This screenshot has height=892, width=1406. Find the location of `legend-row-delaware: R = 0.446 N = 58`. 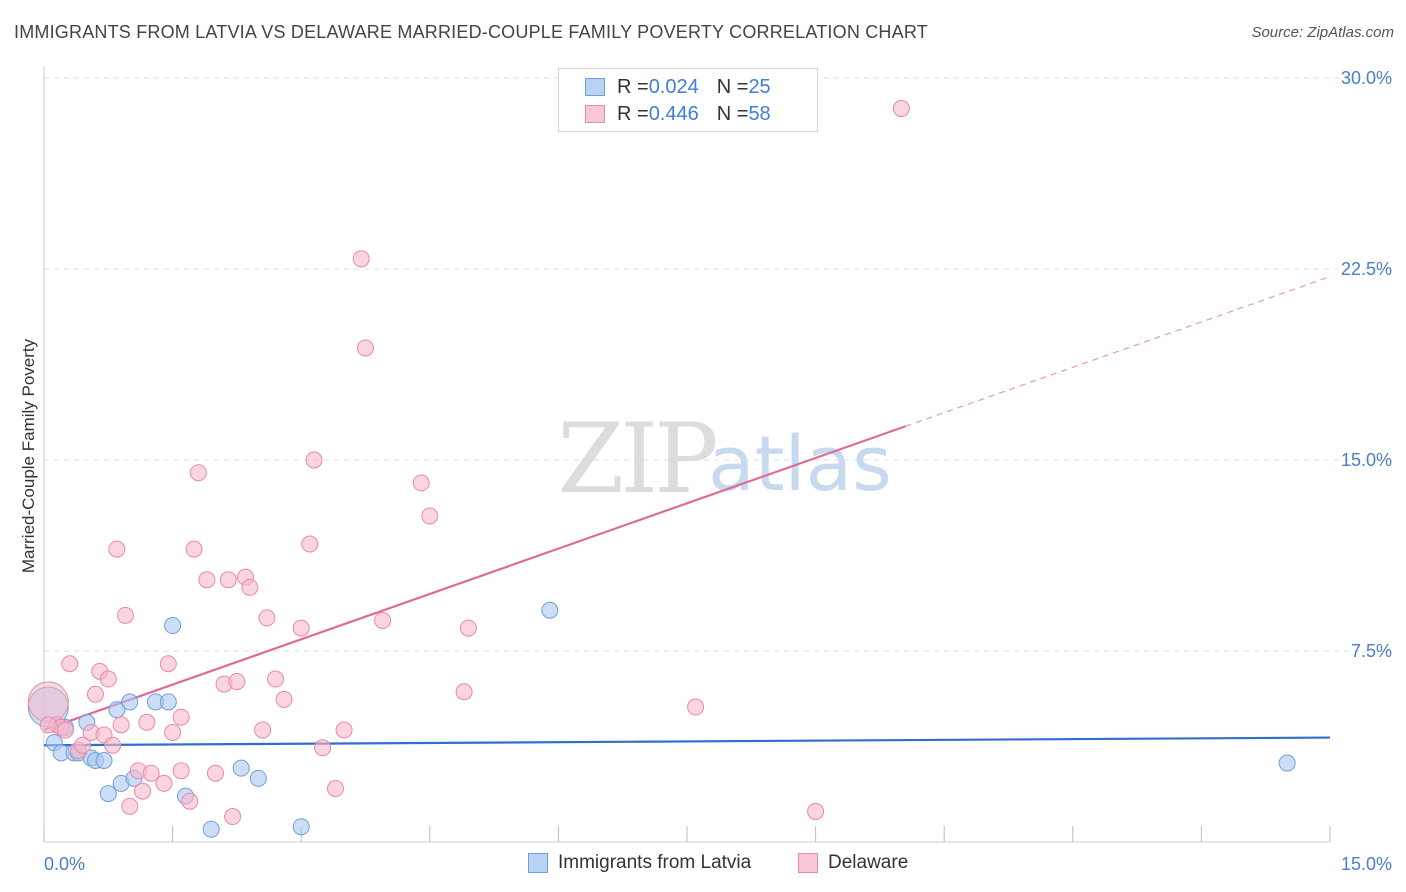

legend-row-delaware: R = 0.446 N = 58 is located at coordinates (678, 114).